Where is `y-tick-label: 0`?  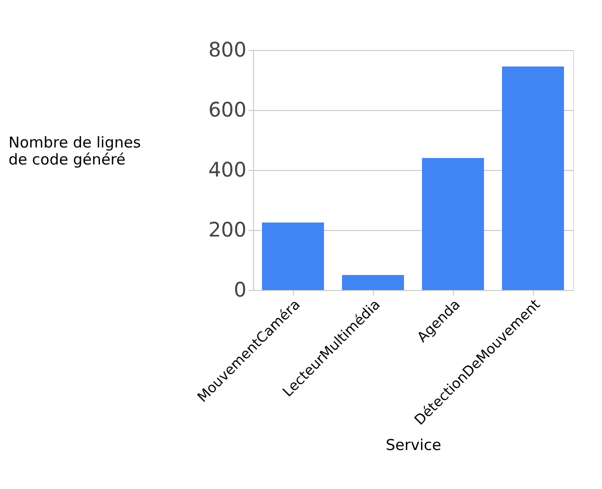 y-tick-label: 0 is located at coordinates (240, 290).